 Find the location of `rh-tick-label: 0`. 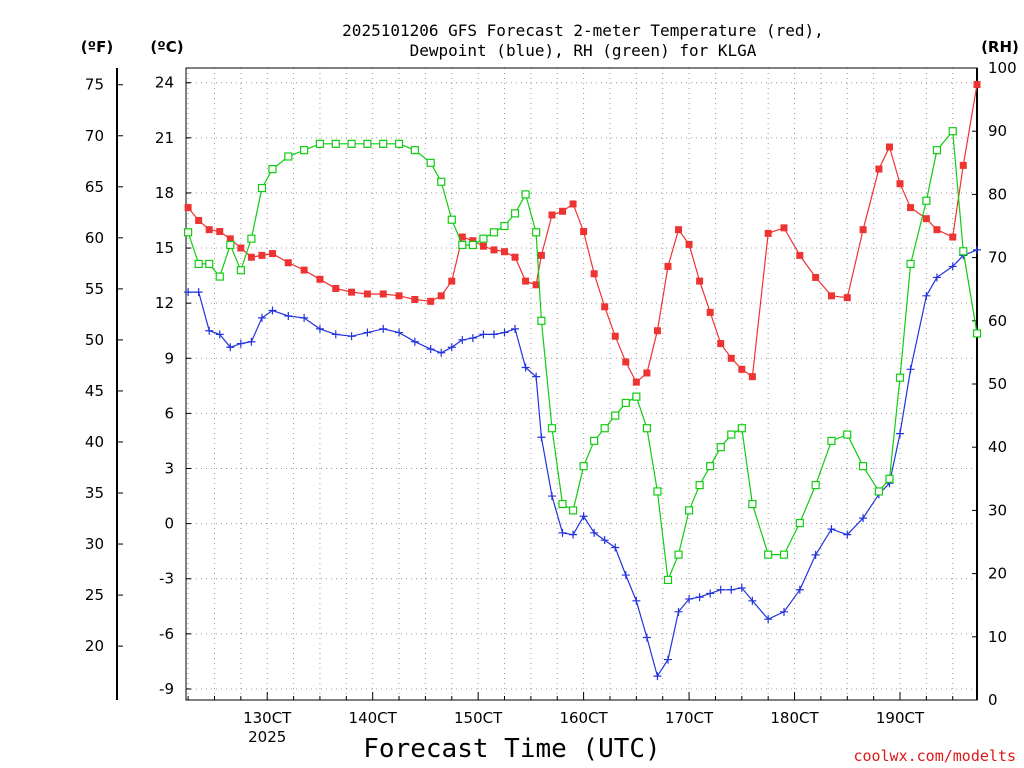

rh-tick-label: 0 is located at coordinates (993, 700).